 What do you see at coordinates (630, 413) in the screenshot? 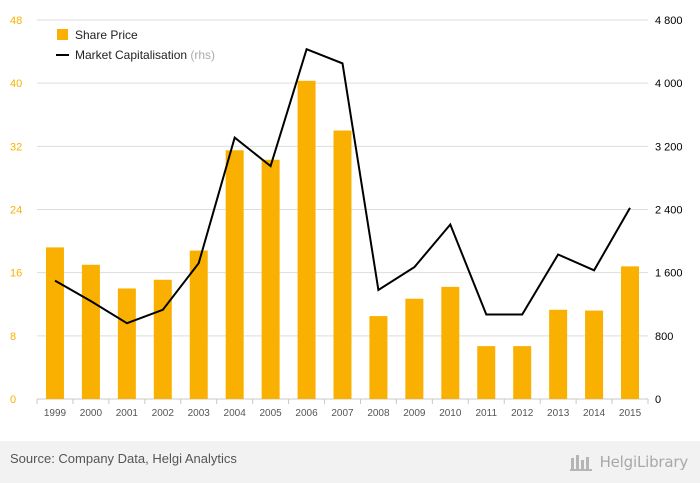
I see `x-tick-label: 2015` at bounding box center [630, 413].